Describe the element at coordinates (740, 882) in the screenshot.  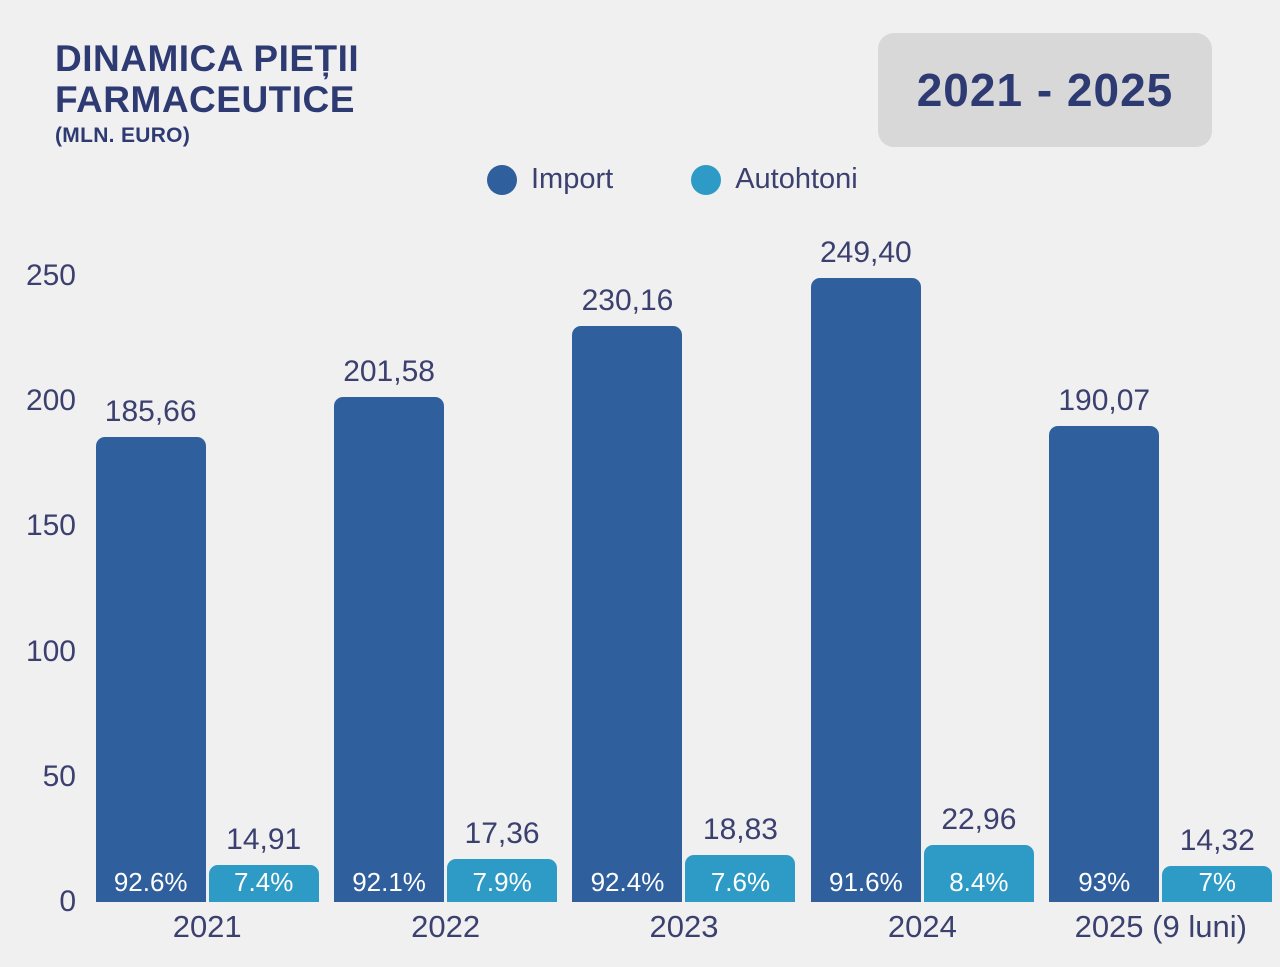
I see `autohtoni-percent-label-2023: 7.6%` at that location.